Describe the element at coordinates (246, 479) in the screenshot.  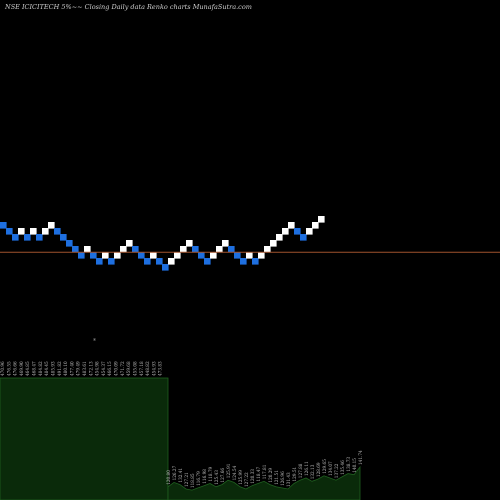
I see `volume-label-right: 127.22` at that location.